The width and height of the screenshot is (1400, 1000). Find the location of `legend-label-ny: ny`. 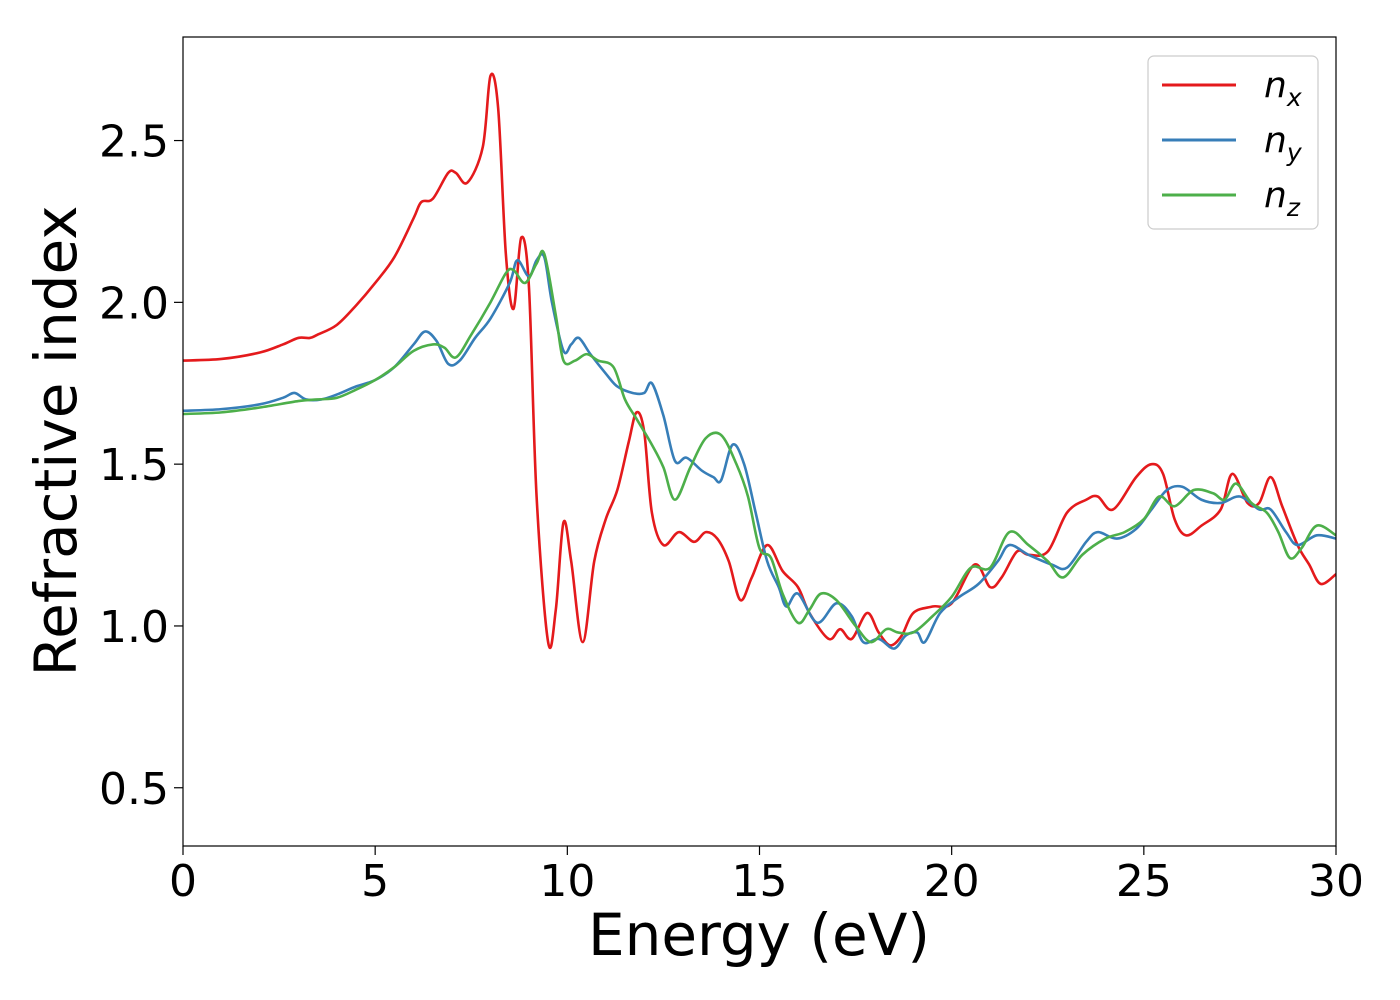

legend-label-ny: ny is located at coordinates (1283, 143).